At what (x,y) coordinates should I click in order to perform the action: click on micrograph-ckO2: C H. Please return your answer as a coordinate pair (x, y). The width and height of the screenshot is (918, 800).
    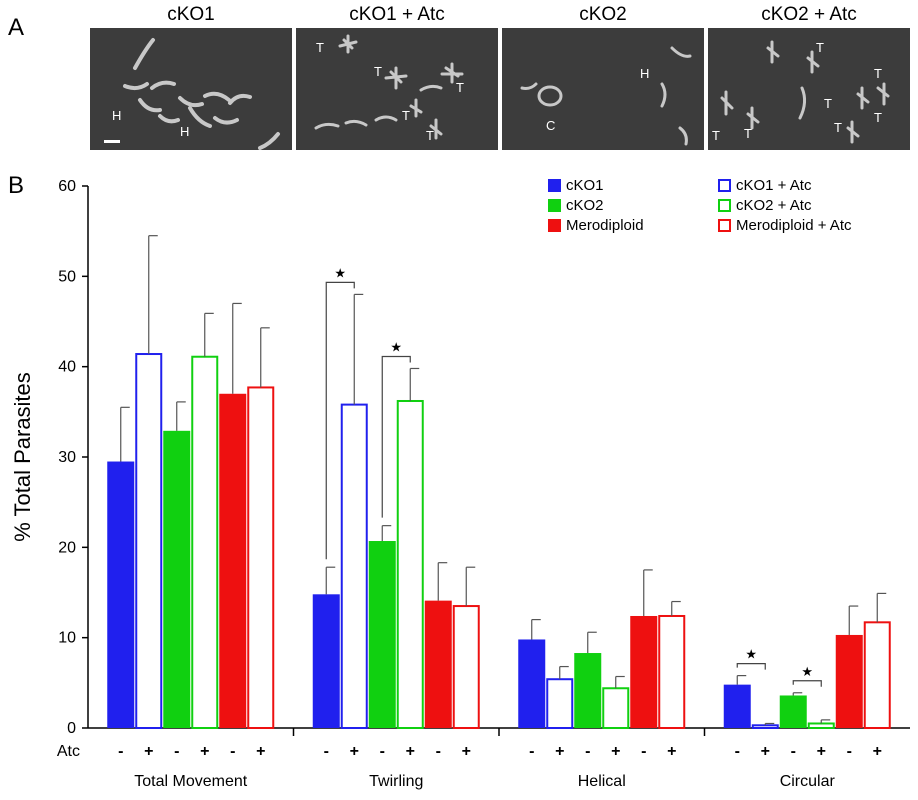
    Looking at the image, I should click on (603, 89).